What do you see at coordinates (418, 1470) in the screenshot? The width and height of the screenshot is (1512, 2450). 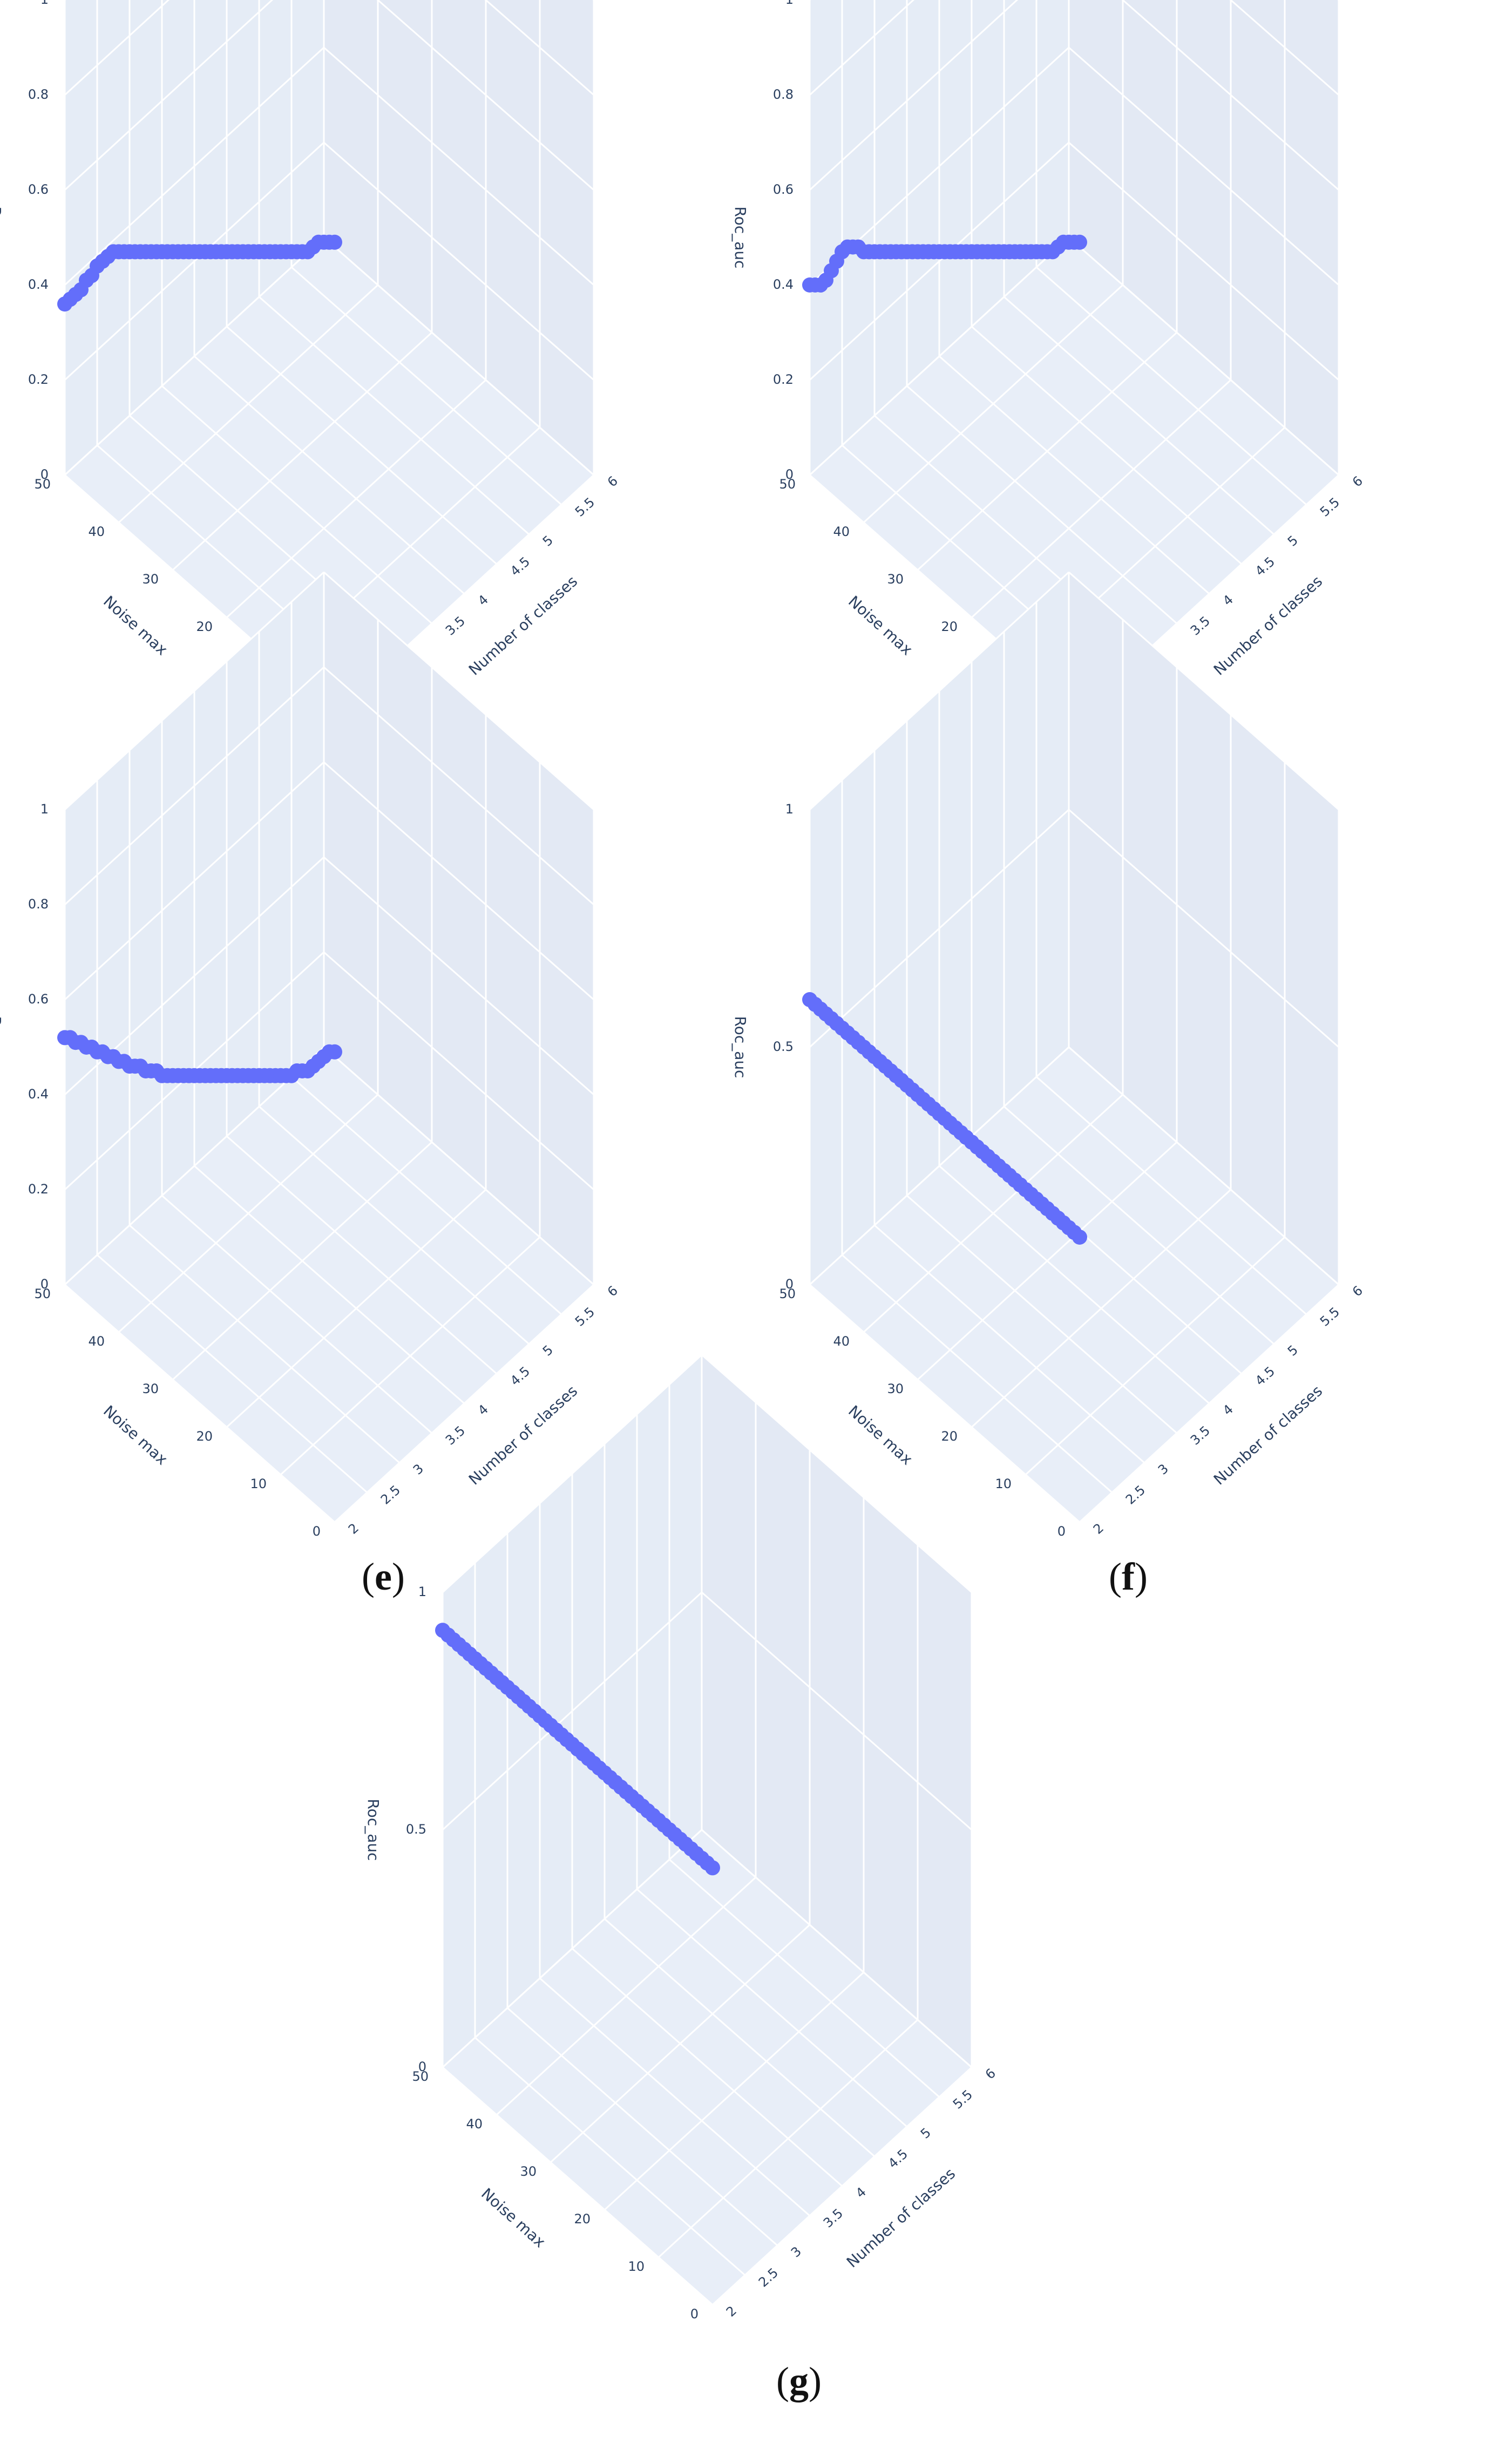 I see `x-tick-label: 3` at bounding box center [418, 1470].